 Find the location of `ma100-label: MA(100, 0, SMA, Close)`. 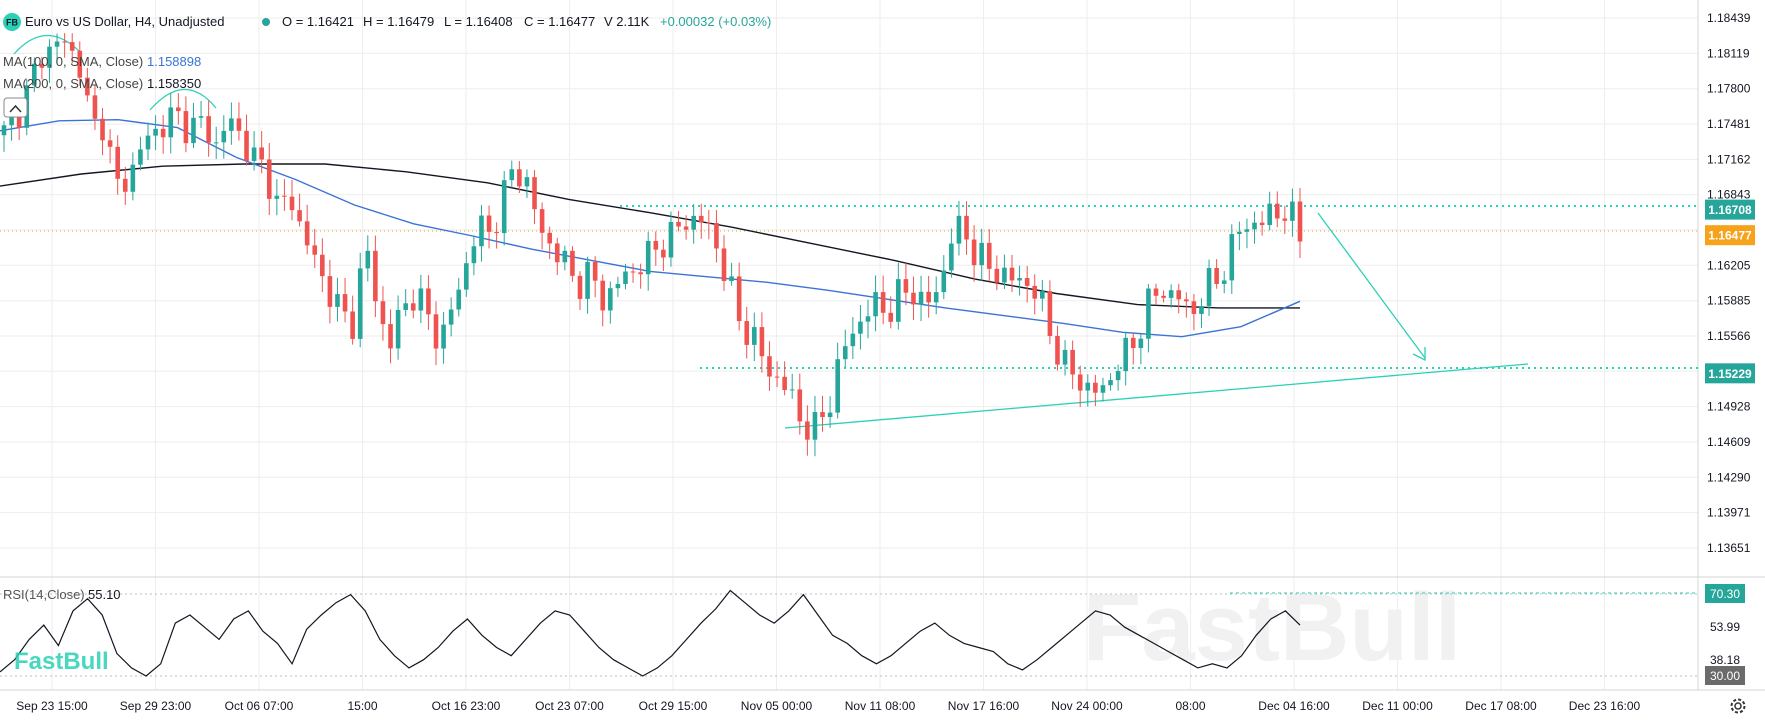

ma100-label: MA(100, 0, SMA, Close) is located at coordinates (73, 61).